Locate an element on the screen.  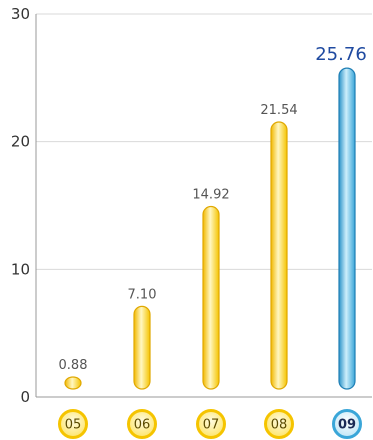
value-label-06: 7.10 is located at coordinates (142, 294).